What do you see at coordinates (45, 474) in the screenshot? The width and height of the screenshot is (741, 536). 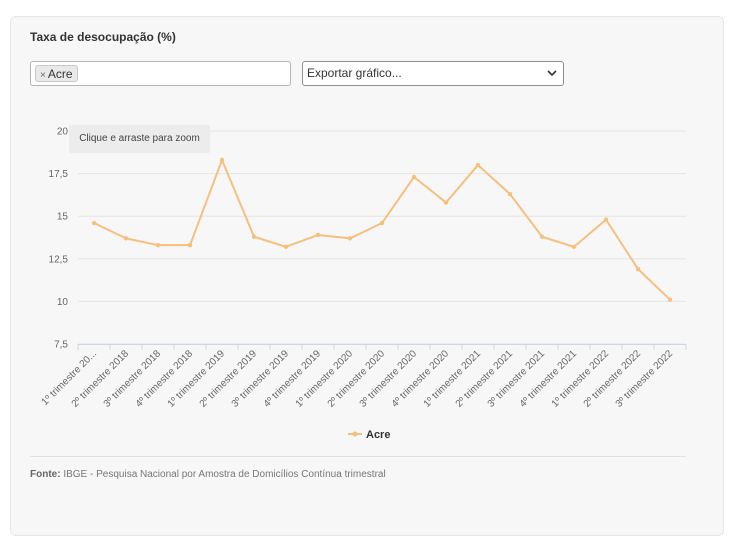 I see `source-prefix: Fonte:` at bounding box center [45, 474].